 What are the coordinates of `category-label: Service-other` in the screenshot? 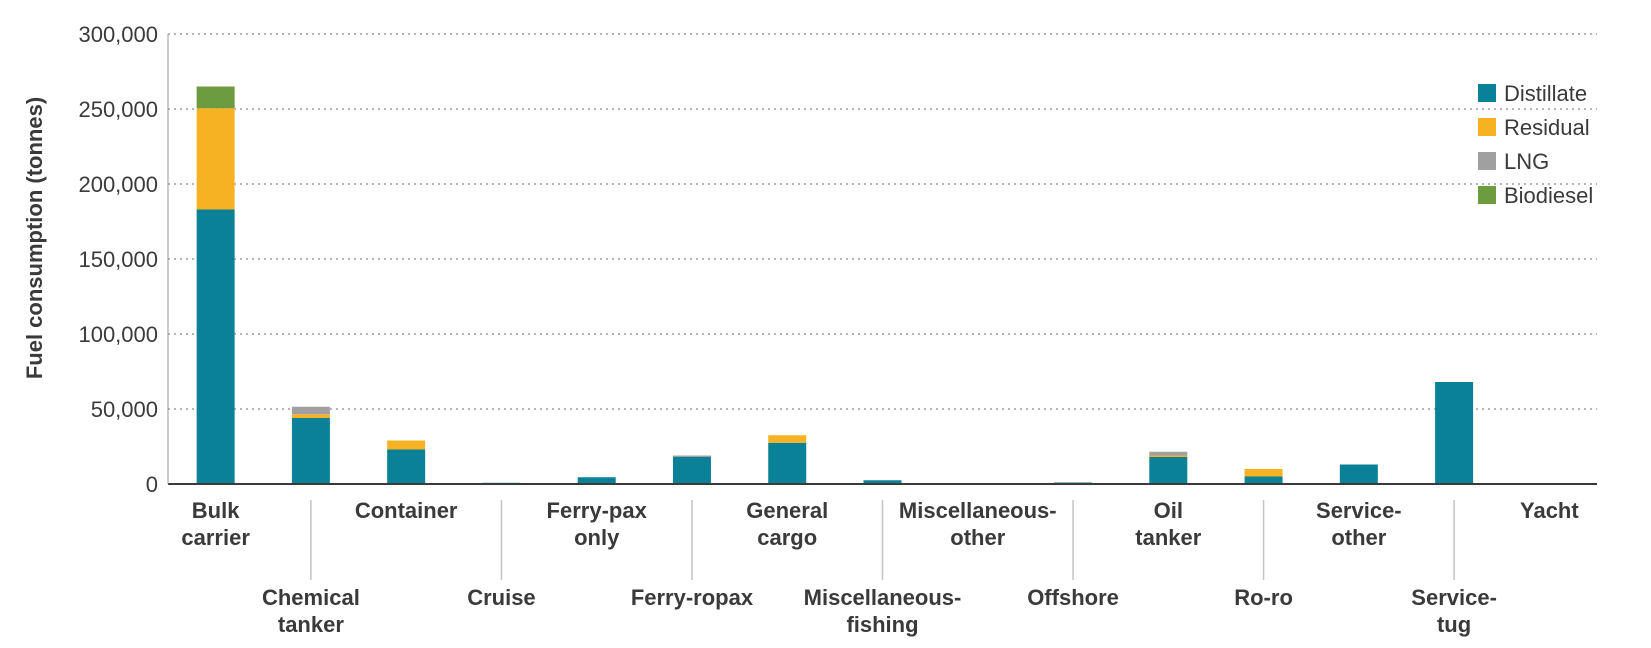 It's located at (1359, 524).